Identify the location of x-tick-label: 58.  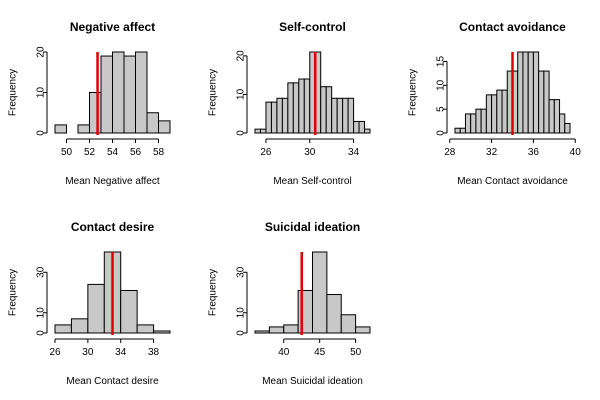
(159, 152).